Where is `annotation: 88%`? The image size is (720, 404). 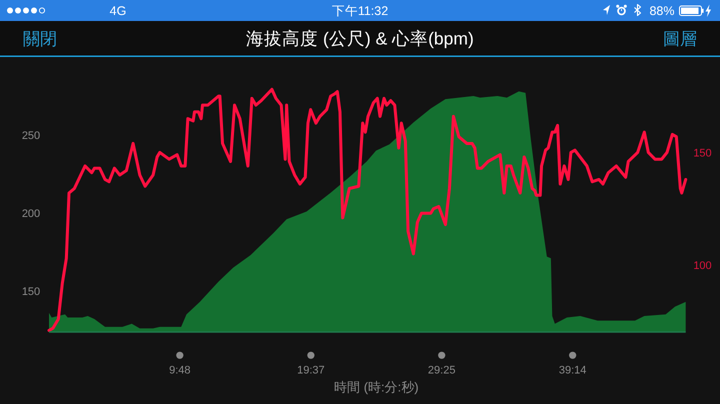
annotation: 88% is located at coordinates (662, 11).